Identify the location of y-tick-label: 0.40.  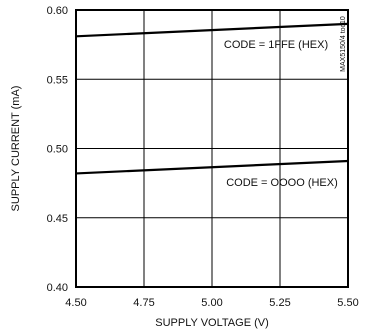
(57, 288).